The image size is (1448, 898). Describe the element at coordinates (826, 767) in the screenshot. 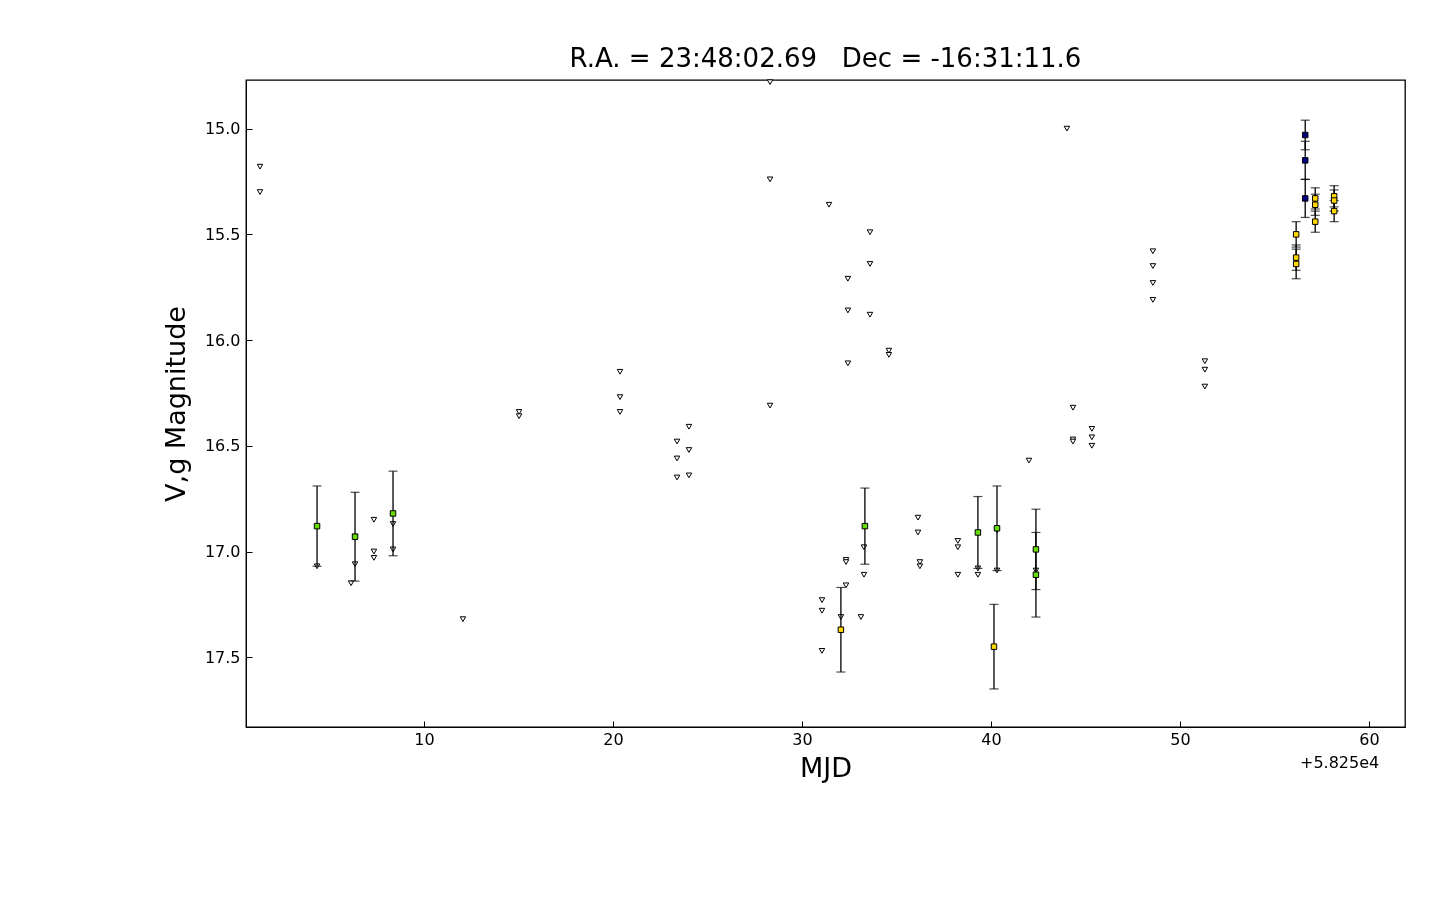

I see `x-axis-title: MJD` at that location.